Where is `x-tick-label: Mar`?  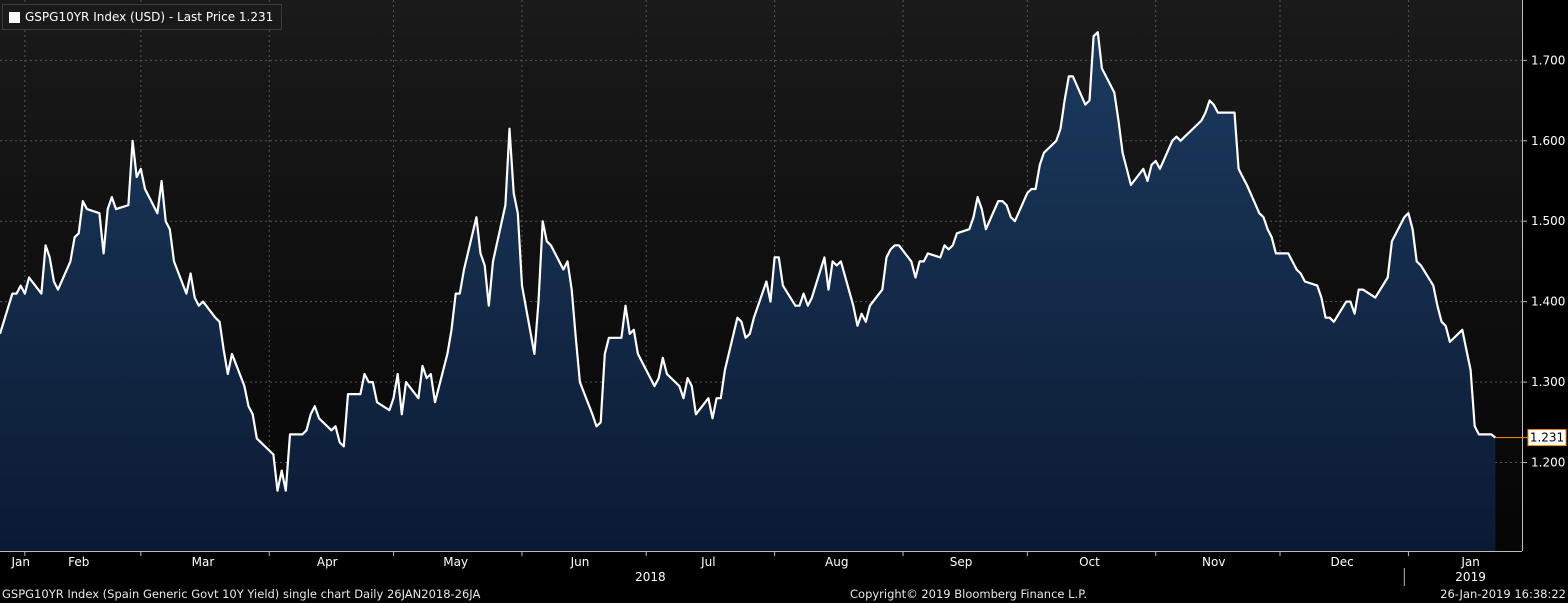 x-tick-label: Mar is located at coordinates (203, 562).